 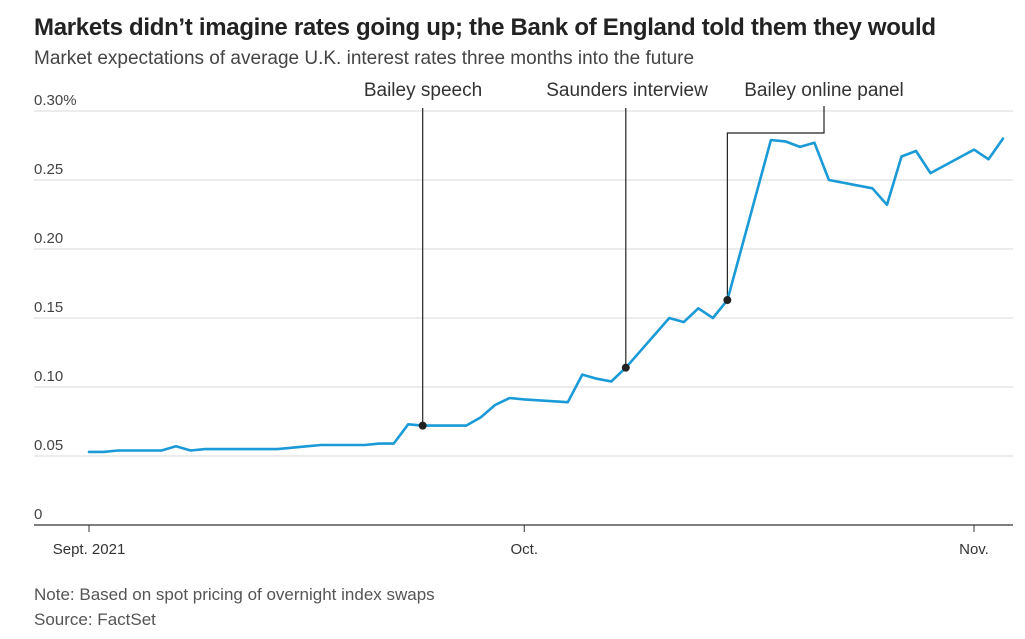 What do you see at coordinates (824, 90) in the screenshot?
I see `annotation-label: Bailey online panel` at bounding box center [824, 90].